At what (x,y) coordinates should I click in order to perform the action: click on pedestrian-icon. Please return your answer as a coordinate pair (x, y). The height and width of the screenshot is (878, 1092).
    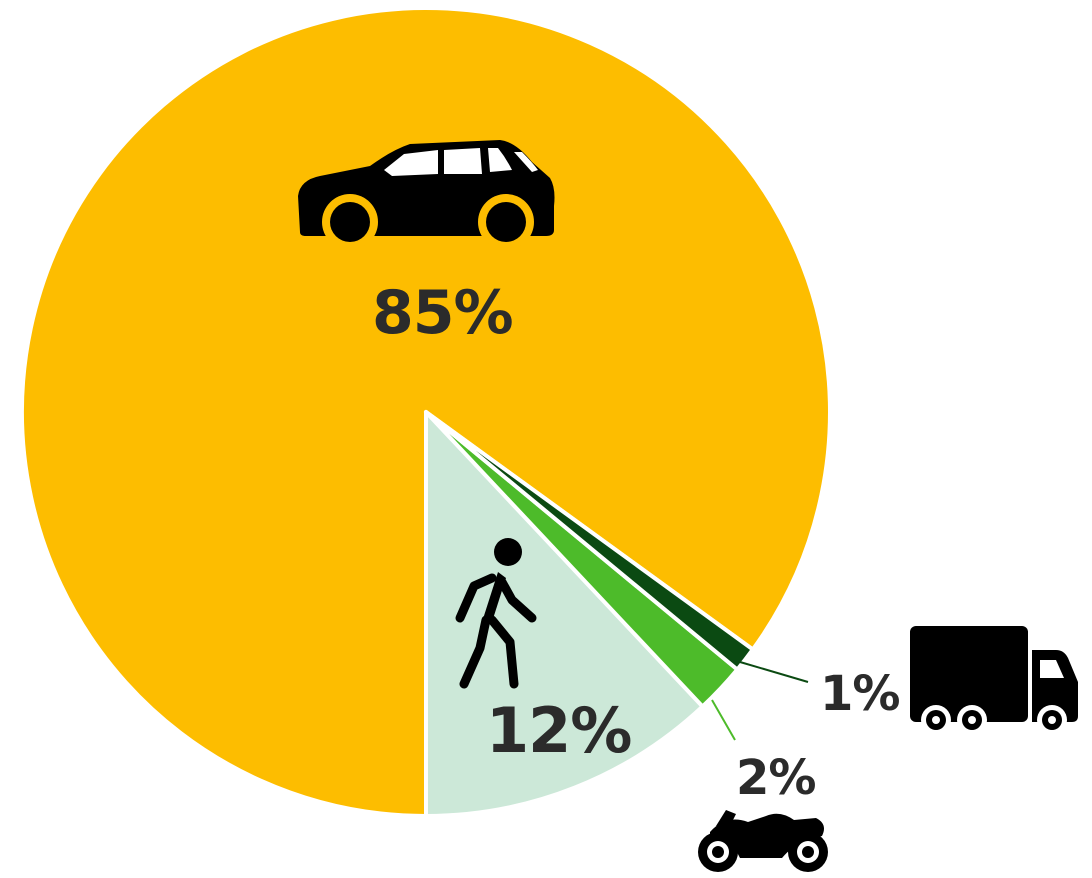
    Looking at the image, I should click on (496, 613).